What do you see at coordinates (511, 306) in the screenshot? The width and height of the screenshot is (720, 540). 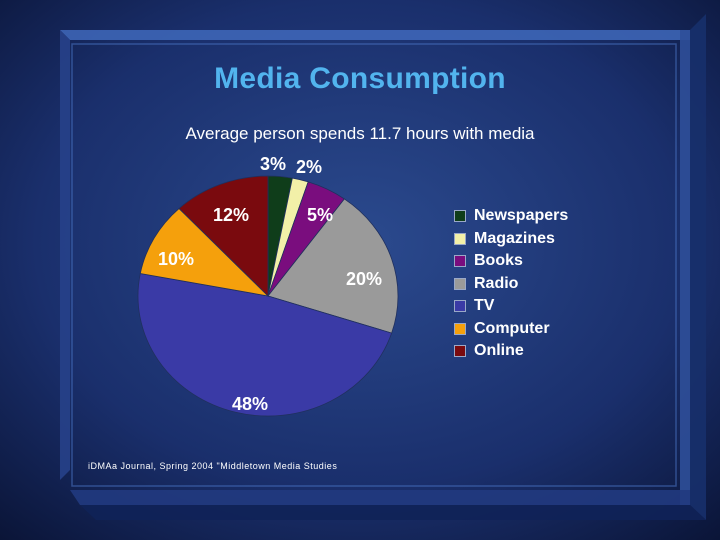 I see `legend-item-tv: TV` at bounding box center [511, 306].